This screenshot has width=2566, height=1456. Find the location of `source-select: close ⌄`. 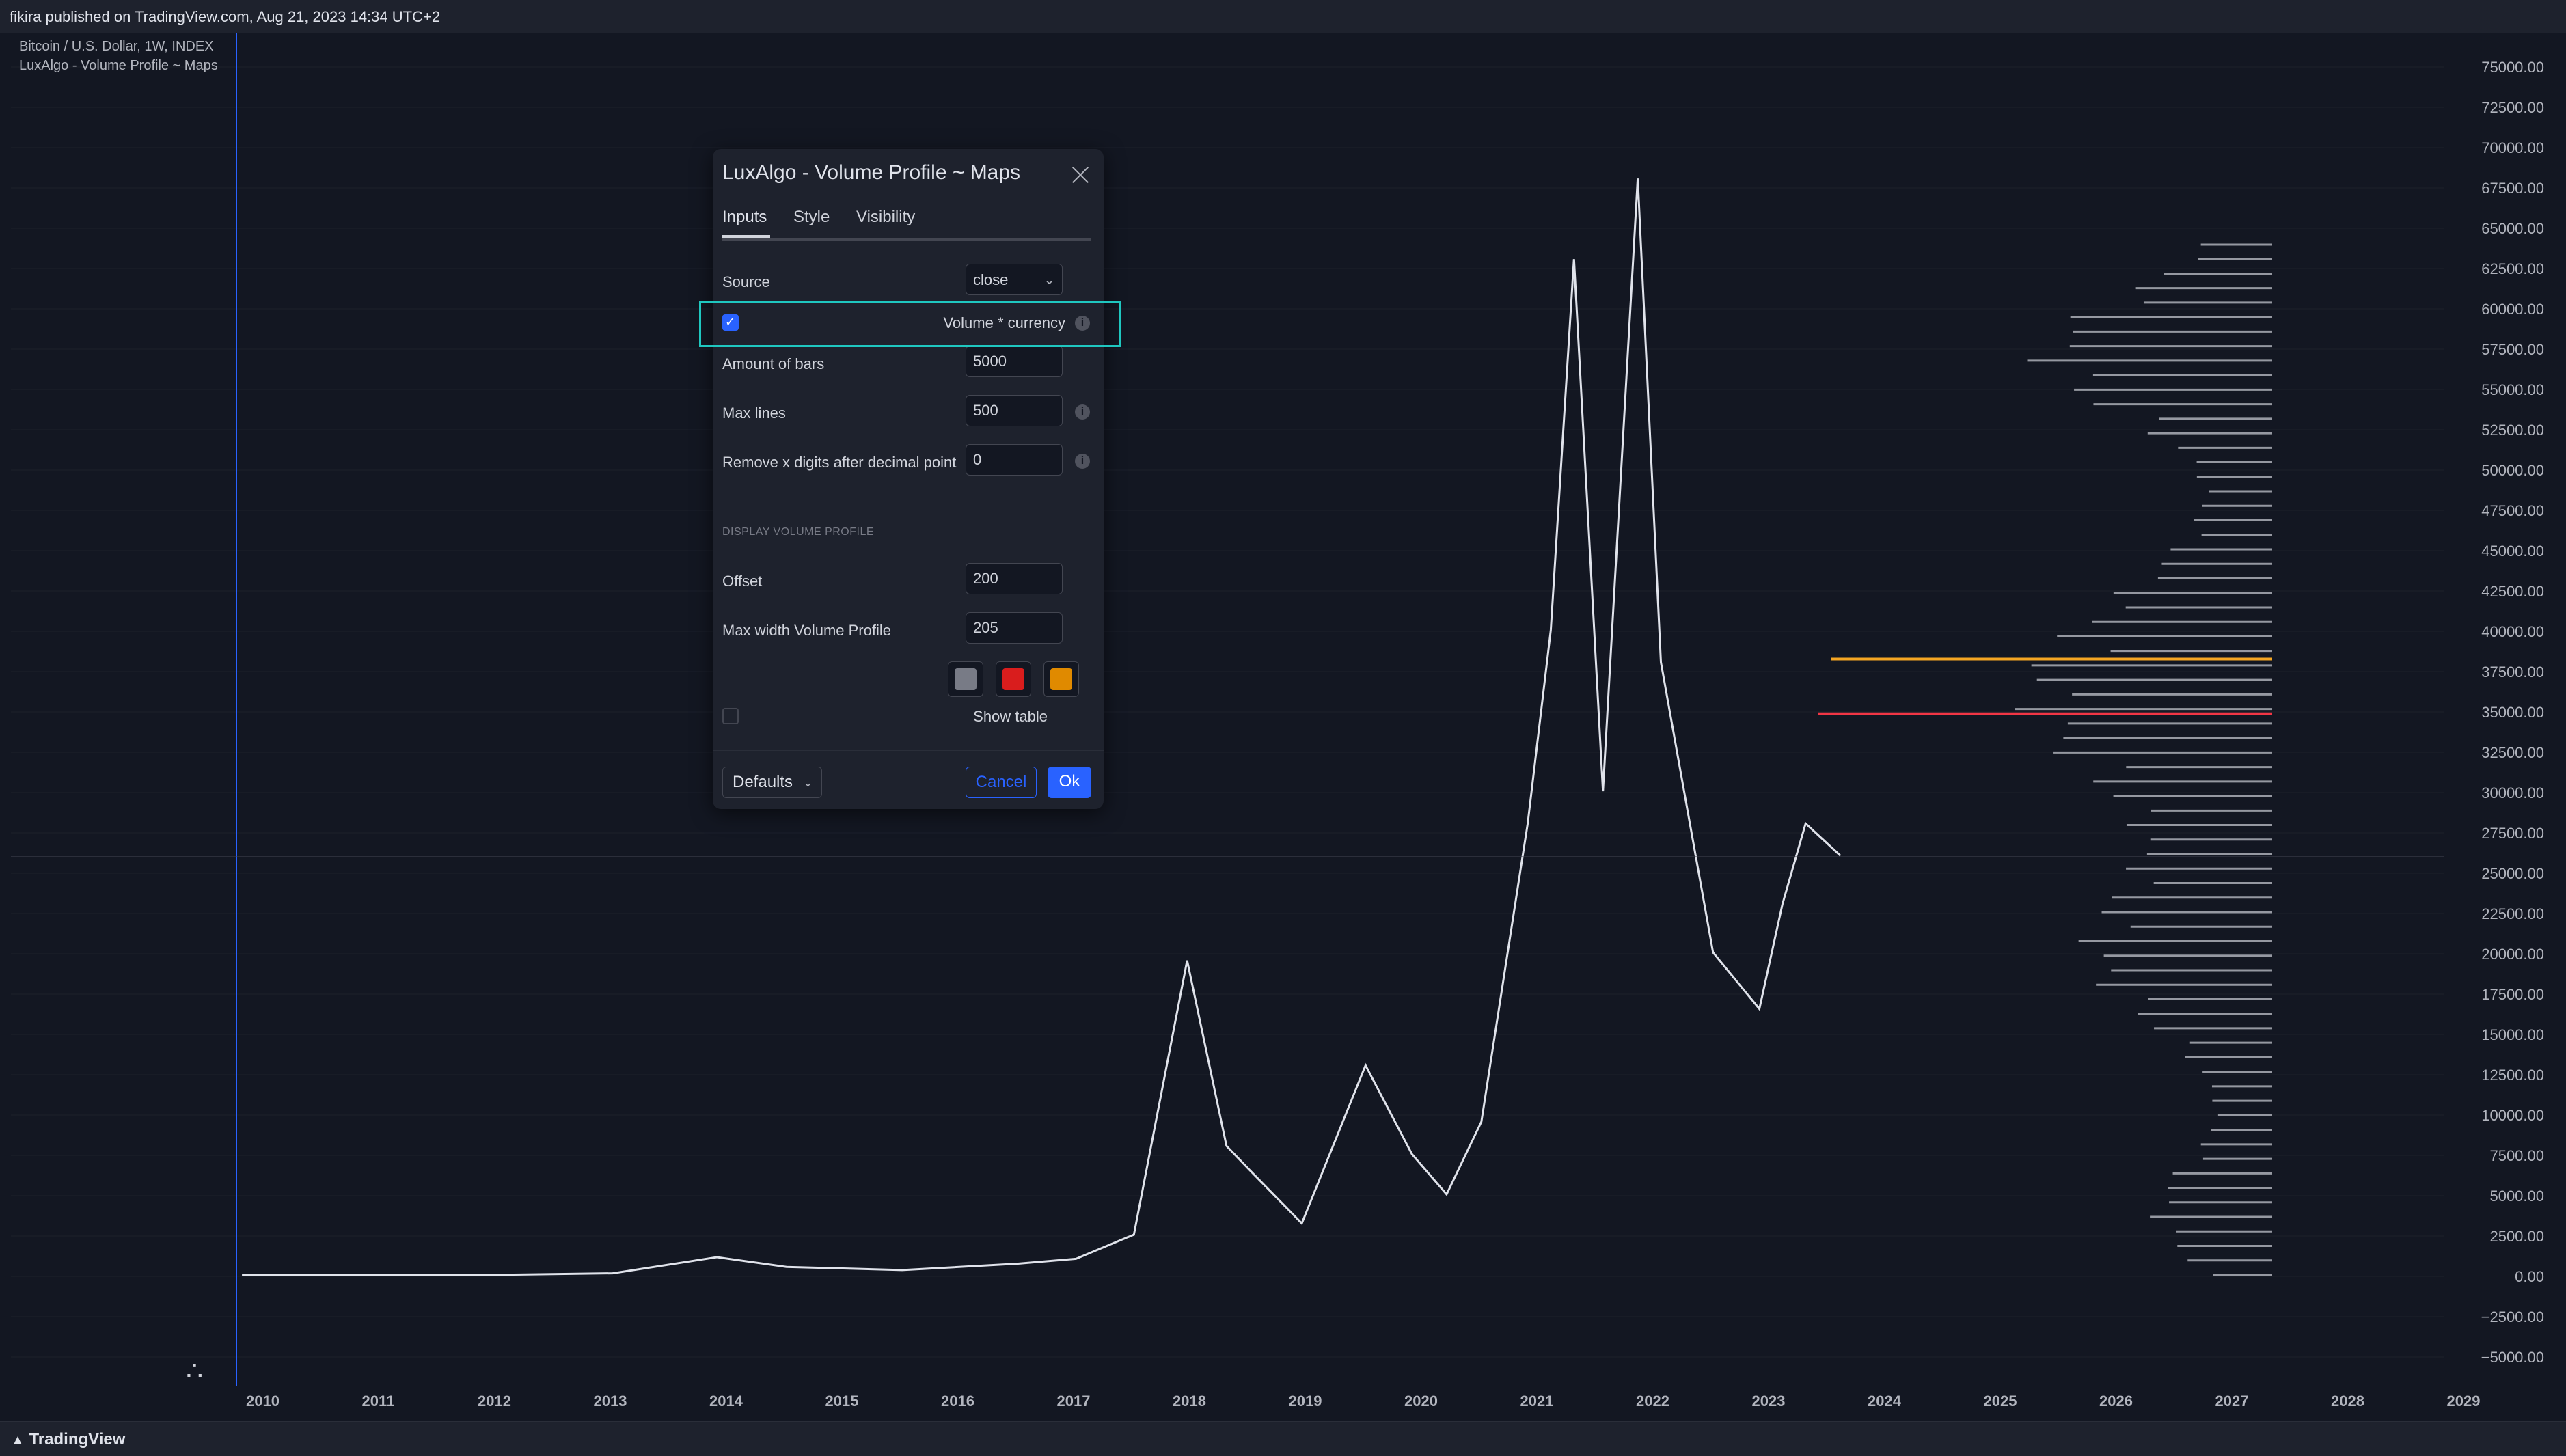

source-select: close ⌄ is located at coordinates (1015, 279).